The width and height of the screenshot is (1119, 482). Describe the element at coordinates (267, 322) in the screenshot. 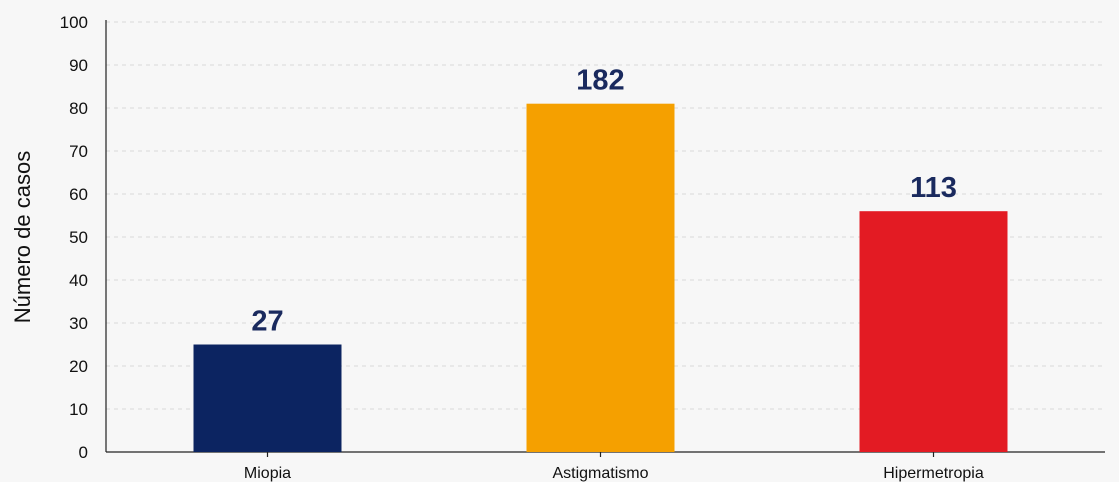

I see `data-label-miopia: 27` at that location.